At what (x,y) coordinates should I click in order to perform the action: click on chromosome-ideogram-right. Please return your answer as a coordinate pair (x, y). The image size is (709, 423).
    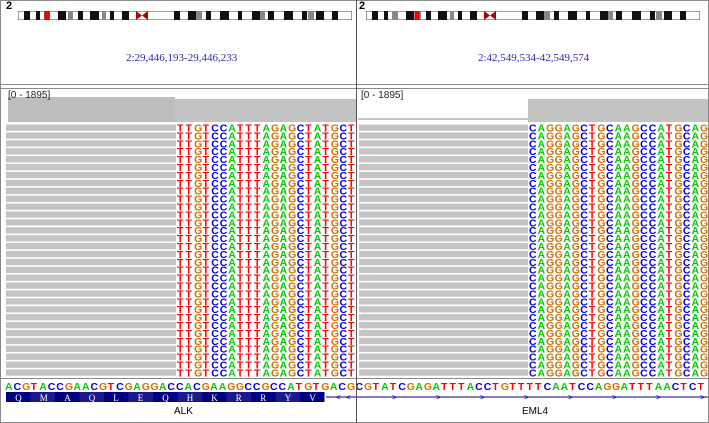
    Looking at the image, I should click on (533, 15).